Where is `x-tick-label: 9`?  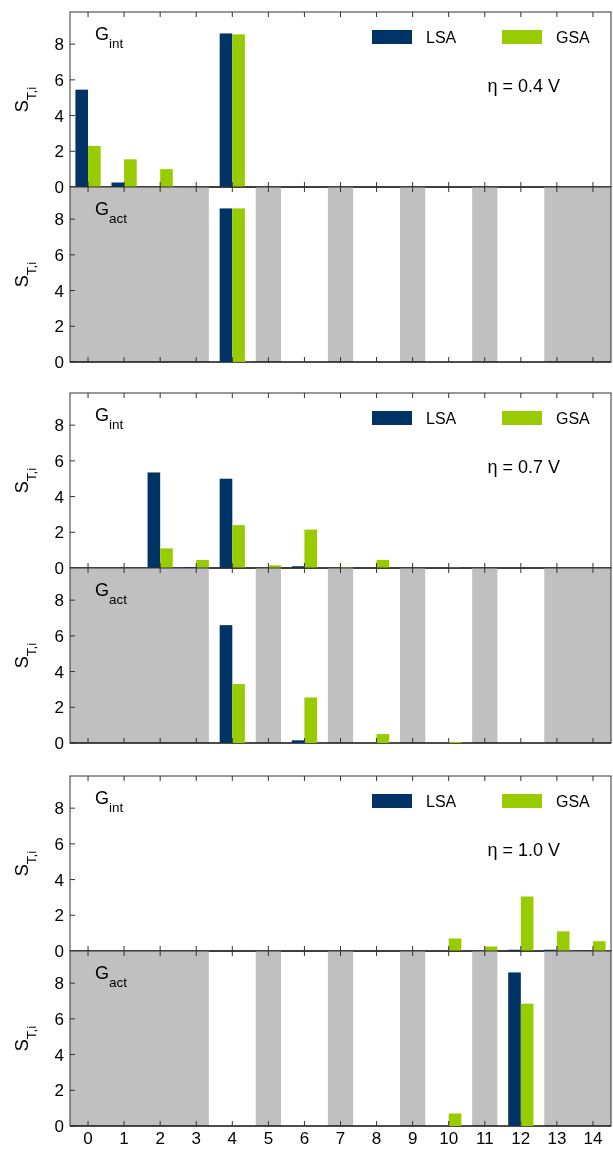 x-tick-label: 9 is located at coordinates (412, 1138).